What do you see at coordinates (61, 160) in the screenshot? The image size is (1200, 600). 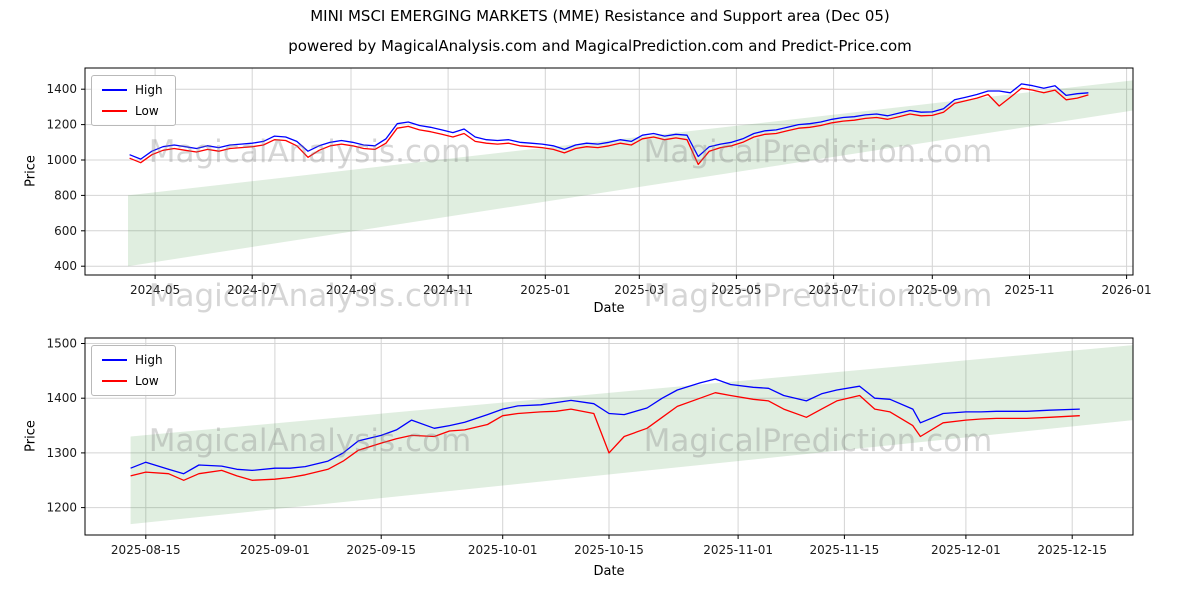 I see `y-tick-label: 1000` at bounding box center [61, 160].